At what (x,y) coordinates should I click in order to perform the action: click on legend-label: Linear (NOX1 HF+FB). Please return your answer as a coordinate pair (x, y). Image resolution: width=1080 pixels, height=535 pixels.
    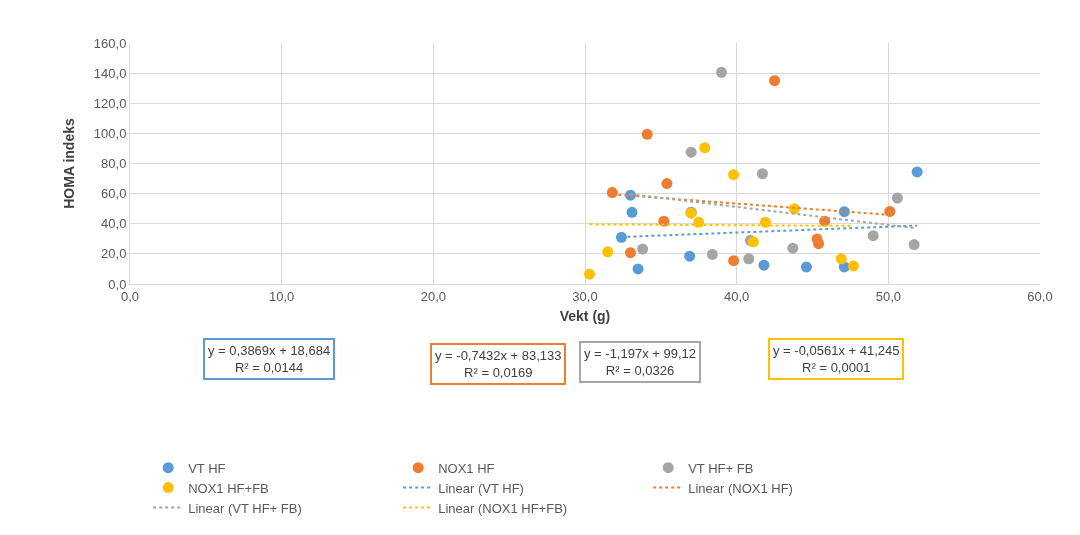
    Looking at the image, I should click on (503, 508).